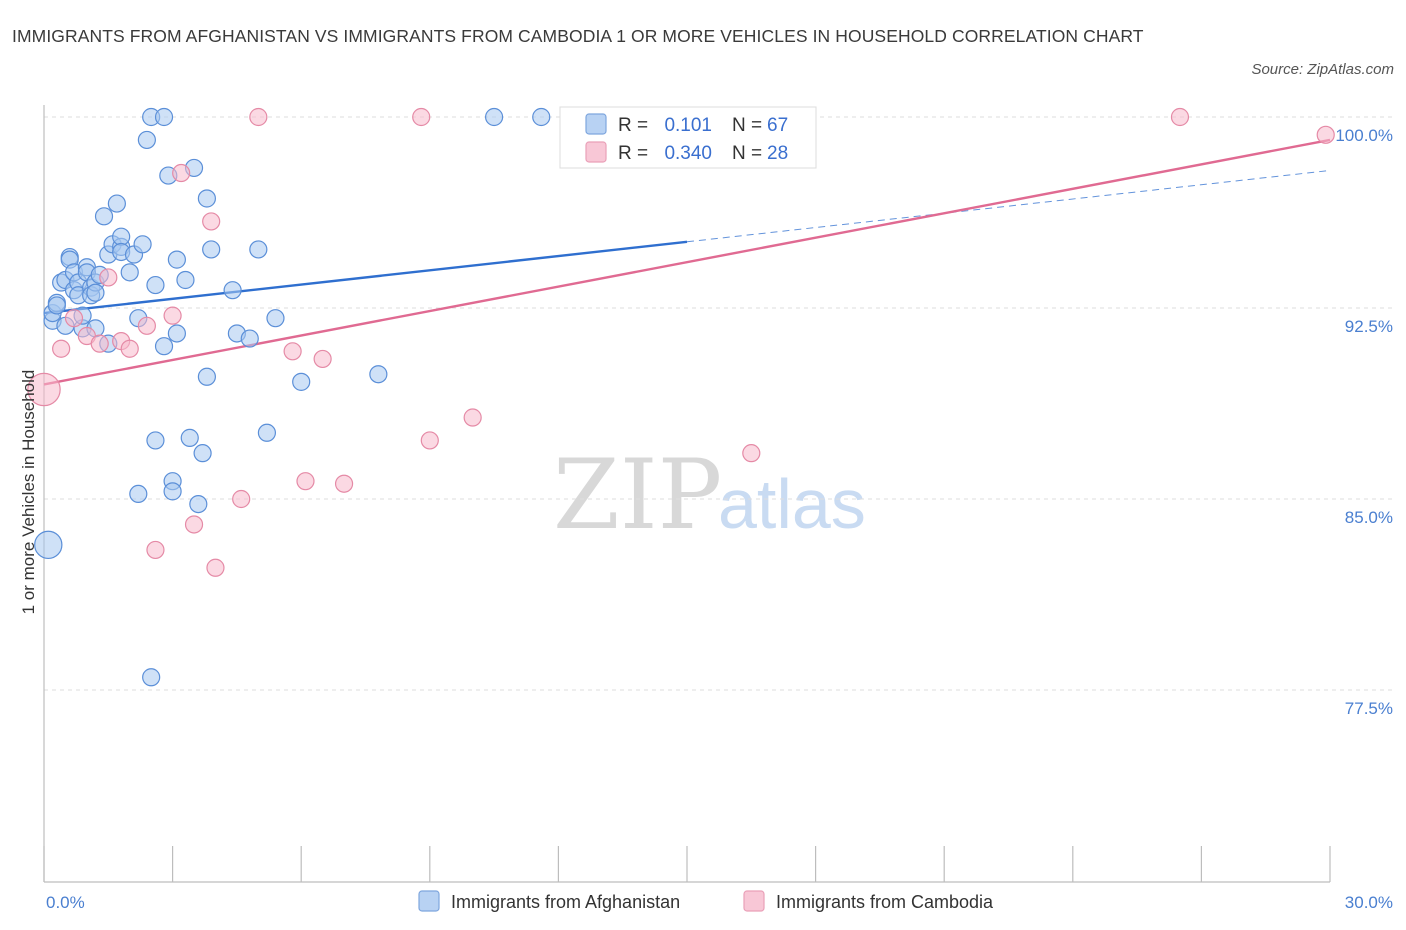  Describe the element at coordinates (777, 153) in the screenshot. I see `legend-n-value-cambodia: 28` at that location.